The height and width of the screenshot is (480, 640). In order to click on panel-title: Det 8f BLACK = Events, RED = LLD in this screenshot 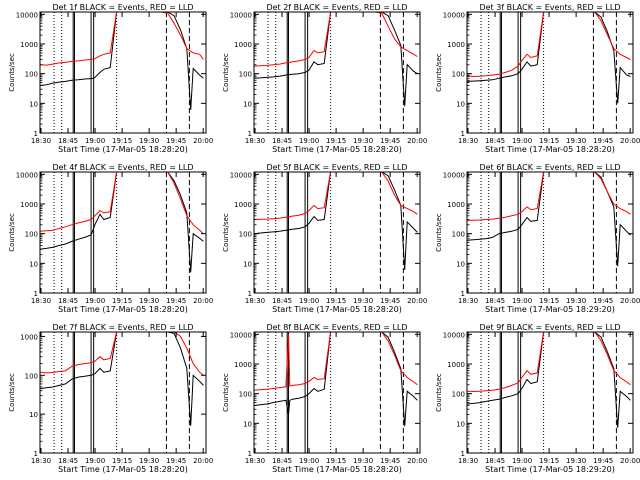, I will do `click(336, 327)`.